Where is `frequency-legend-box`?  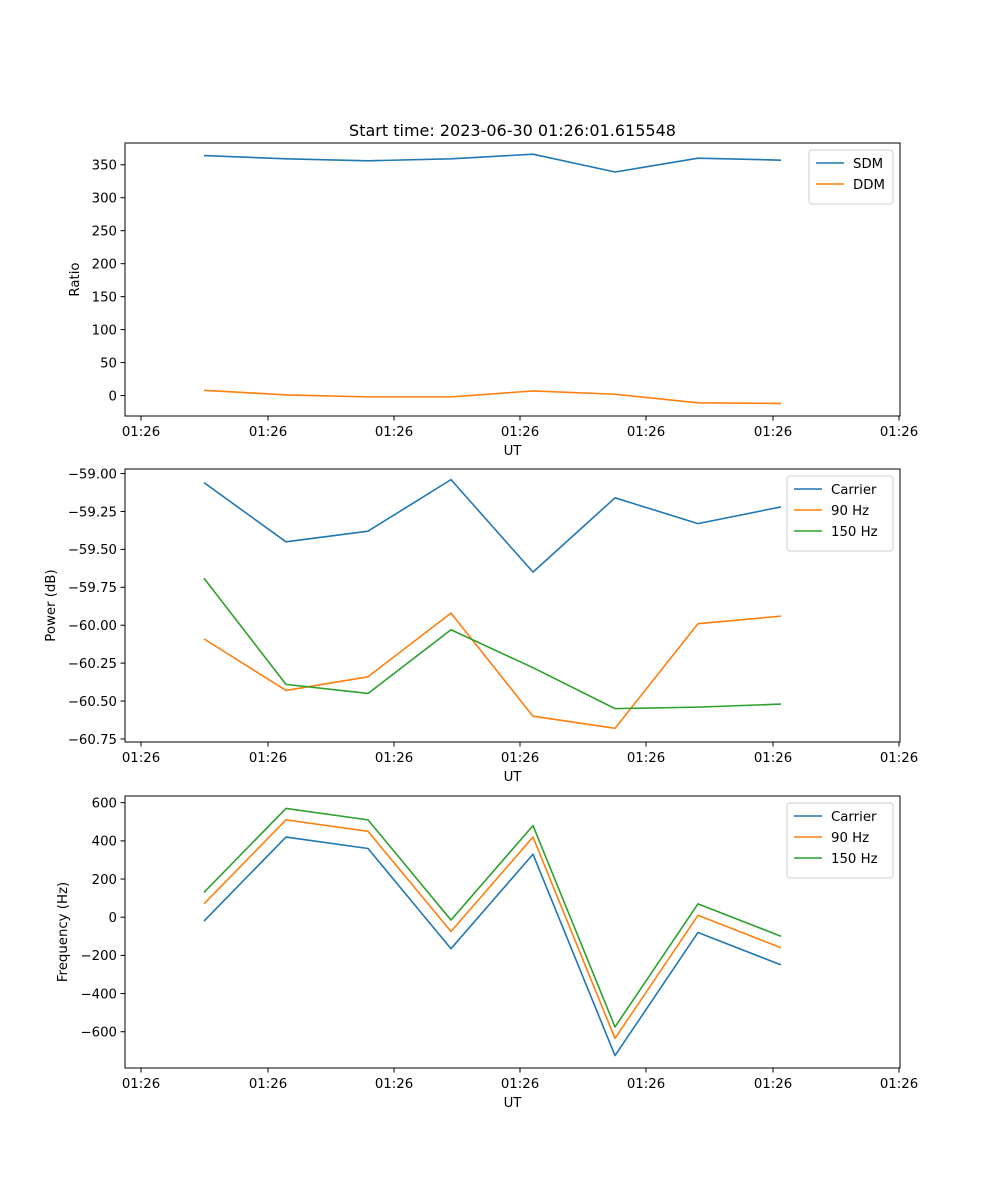 frequency-legend-box is located at coordinates (840, 840).